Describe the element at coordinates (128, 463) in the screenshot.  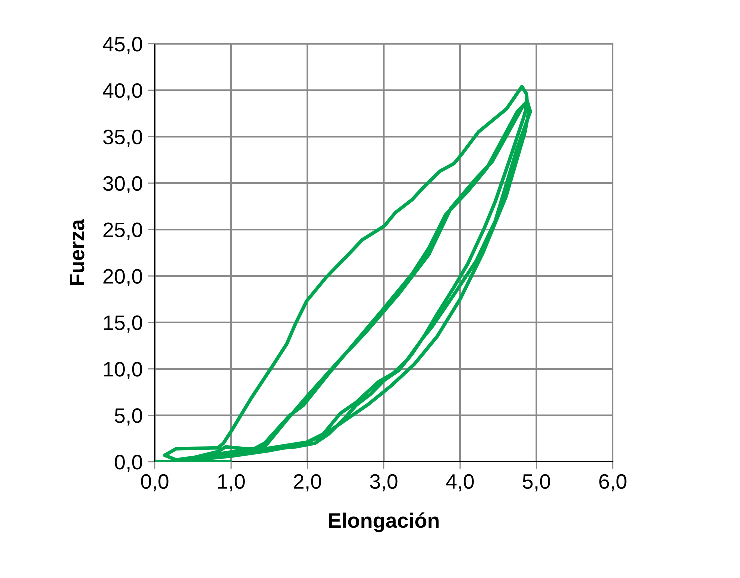
I see `y-tick-label: 0,0` at that location.